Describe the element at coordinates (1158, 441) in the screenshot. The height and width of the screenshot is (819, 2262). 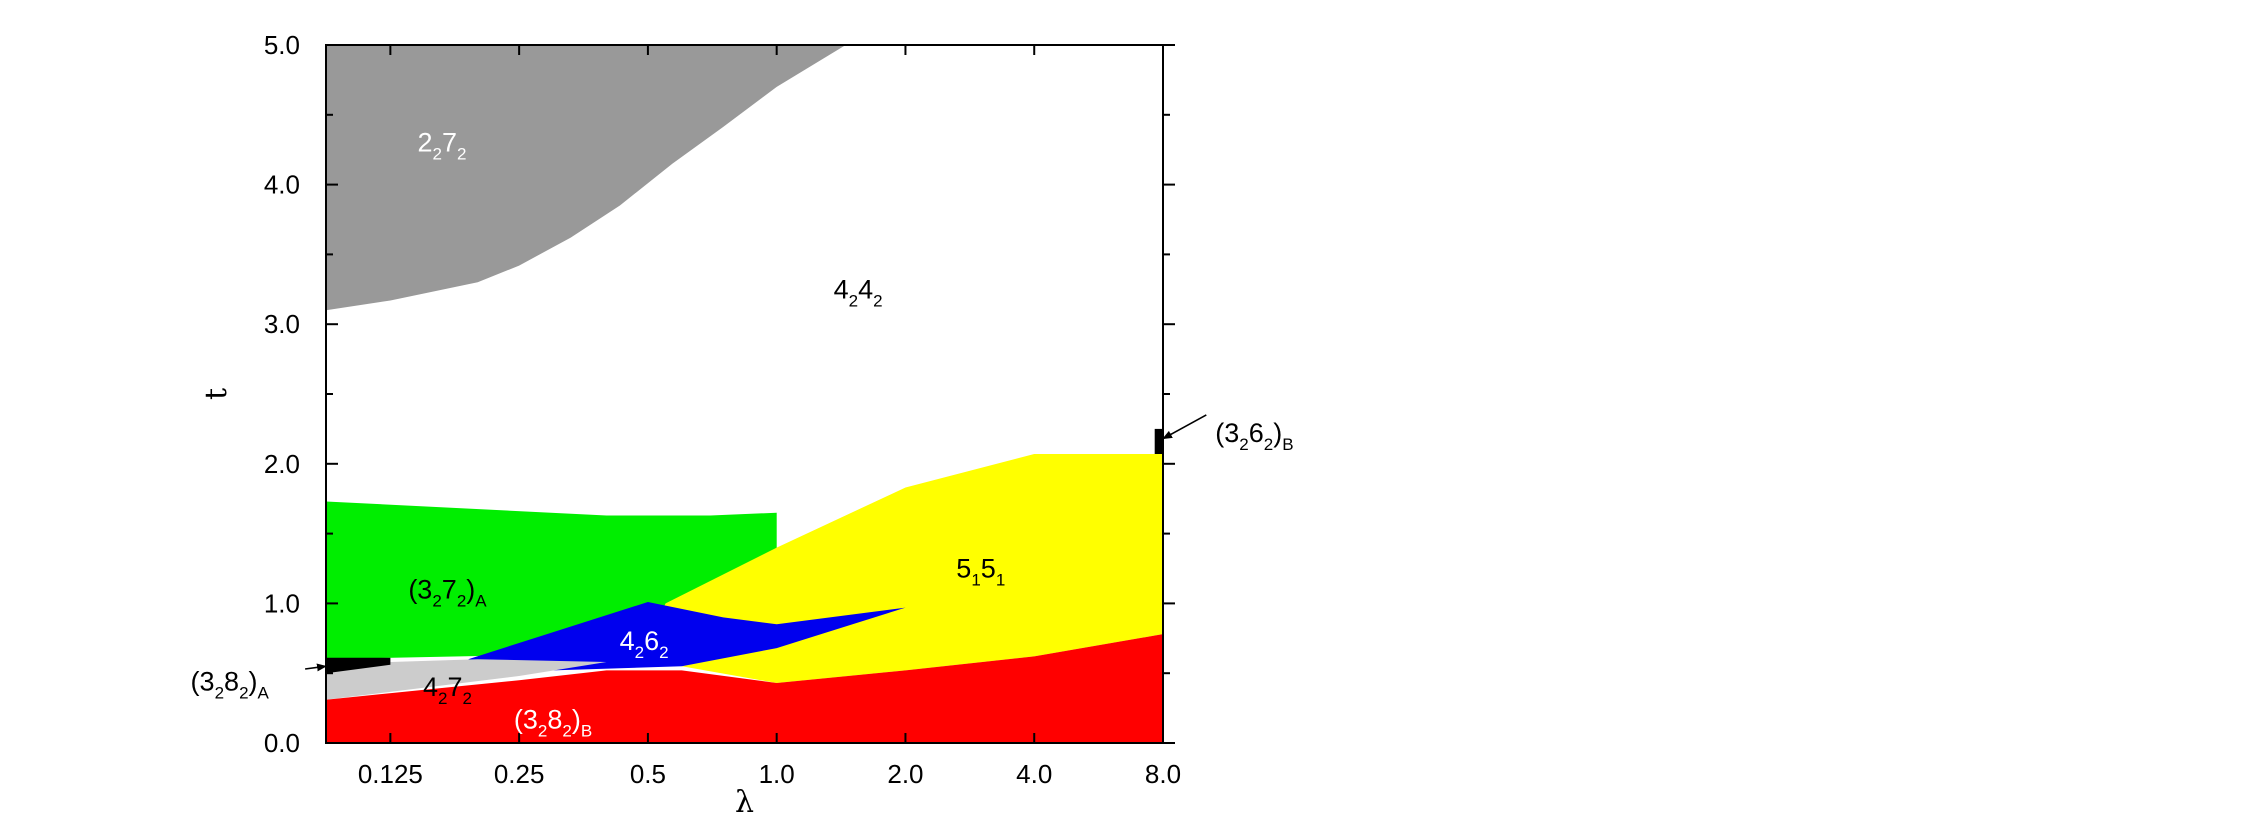
I see `region-r362B` at that location.